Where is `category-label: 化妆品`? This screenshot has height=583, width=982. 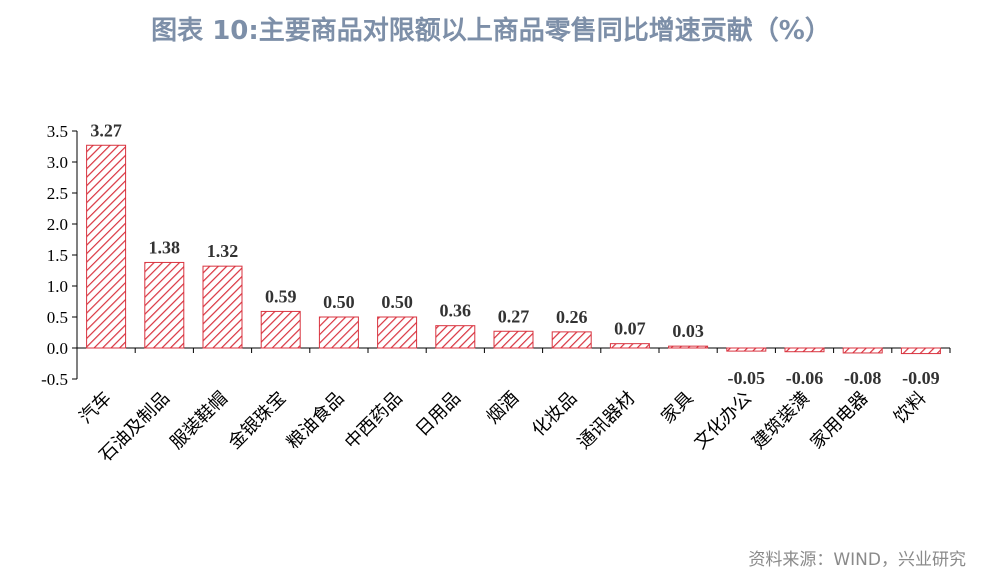
category-label: 化妆品 is located at coordinates (554, 414).